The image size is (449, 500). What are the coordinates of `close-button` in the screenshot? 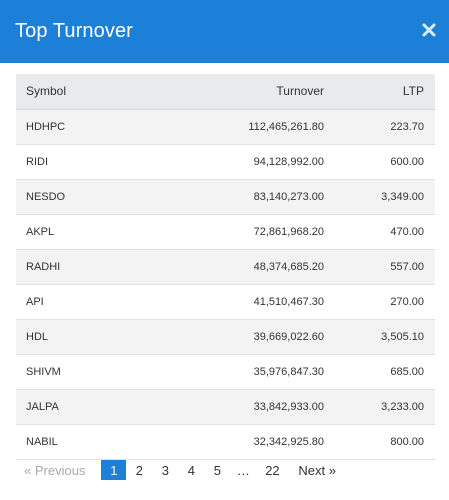 It's located at (429, 30).